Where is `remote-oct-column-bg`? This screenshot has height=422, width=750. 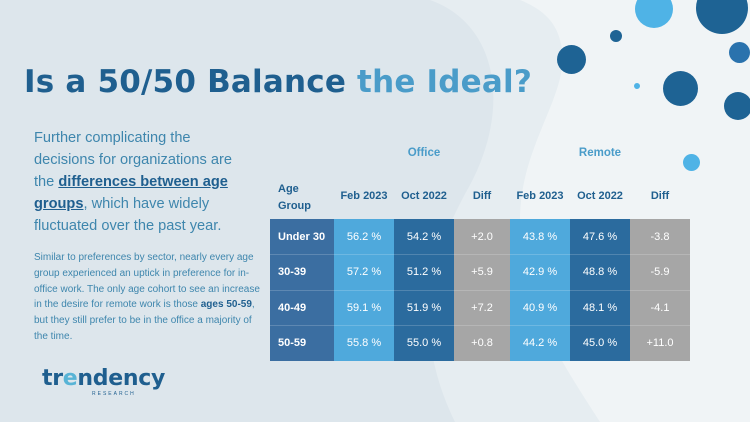
remote-oct-column-bg is located at coordinates (600, 290).